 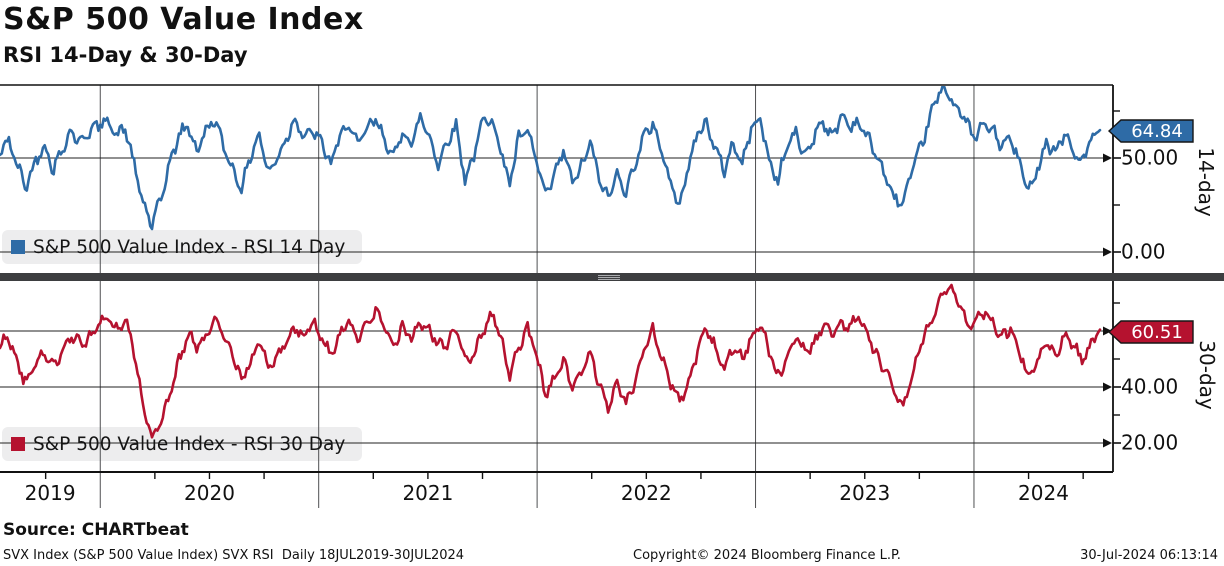 I want to click on badge-value-14: 64.84, so click(x=1157, y=131).